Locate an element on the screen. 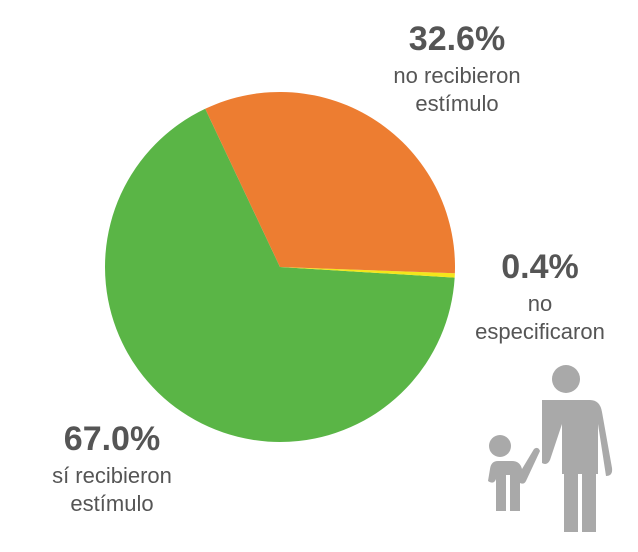 This screenshot has height=552, width=638. family-icon is located at coordinates (550, 448).